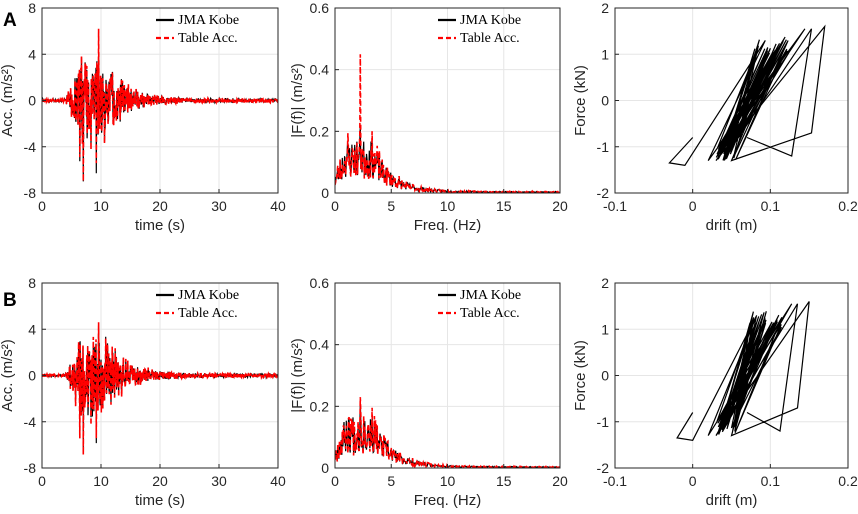  What do you see at coordinates (10, 20) in the screenshot?
I see `panel-label-a: A` at bounding box center [10, 20].